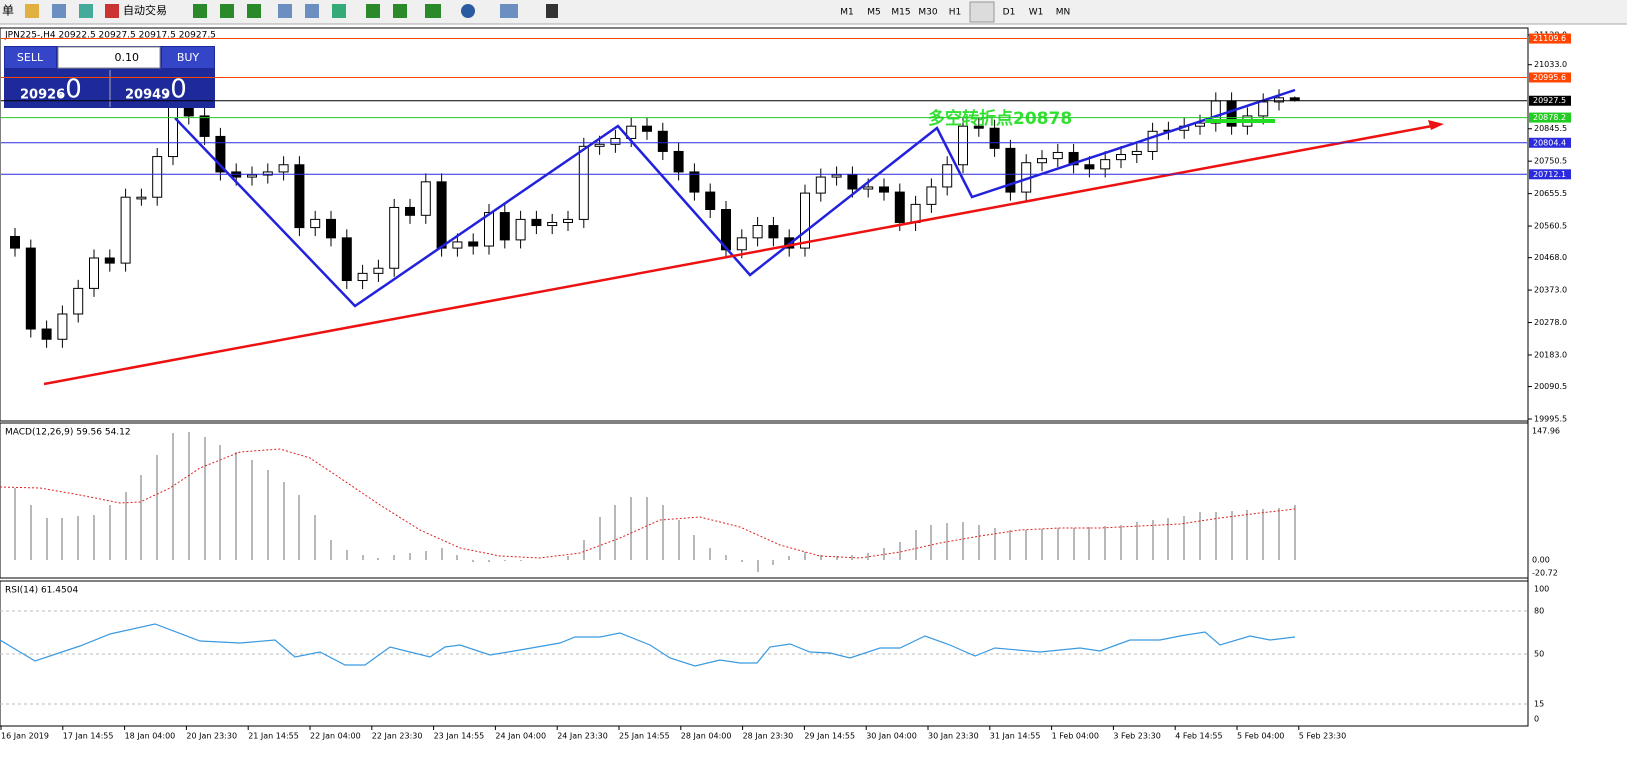  Describe the element at coordinates (1260, 736) in the screenshot. I see `date-label: 5 Feb 04:00` at that location.